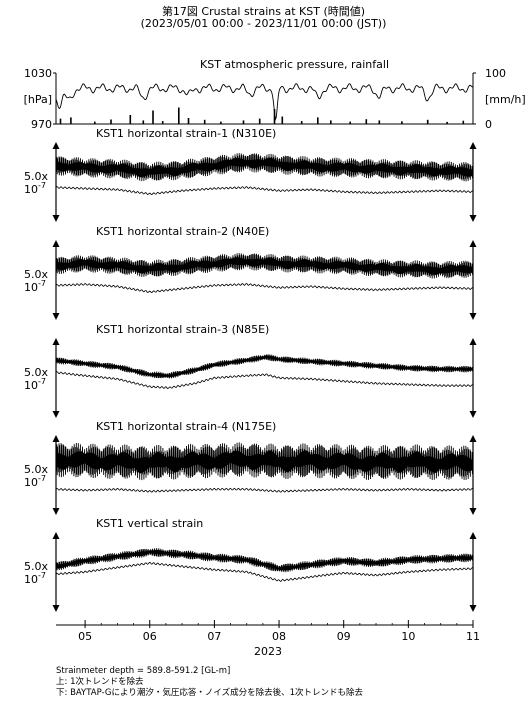 The image size is (527, 707). What do you see at coordinates (264, 102) in the screenshot?
I see `pressure-line` at bounding box center [264, 102].